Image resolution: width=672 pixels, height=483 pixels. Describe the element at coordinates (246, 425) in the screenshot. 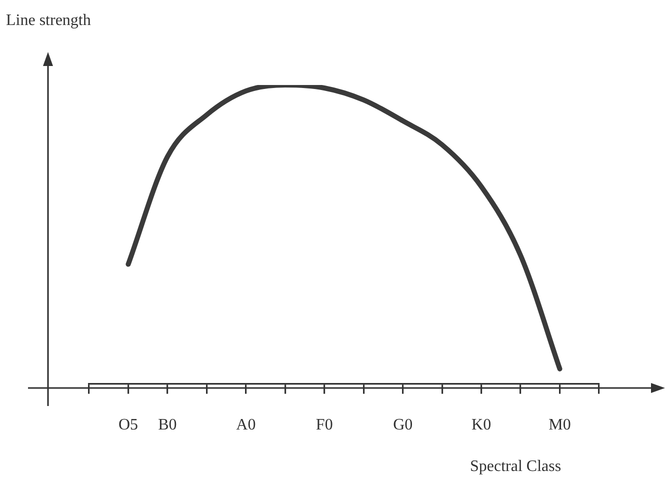

I see `x-tick-label: A0` at that location.